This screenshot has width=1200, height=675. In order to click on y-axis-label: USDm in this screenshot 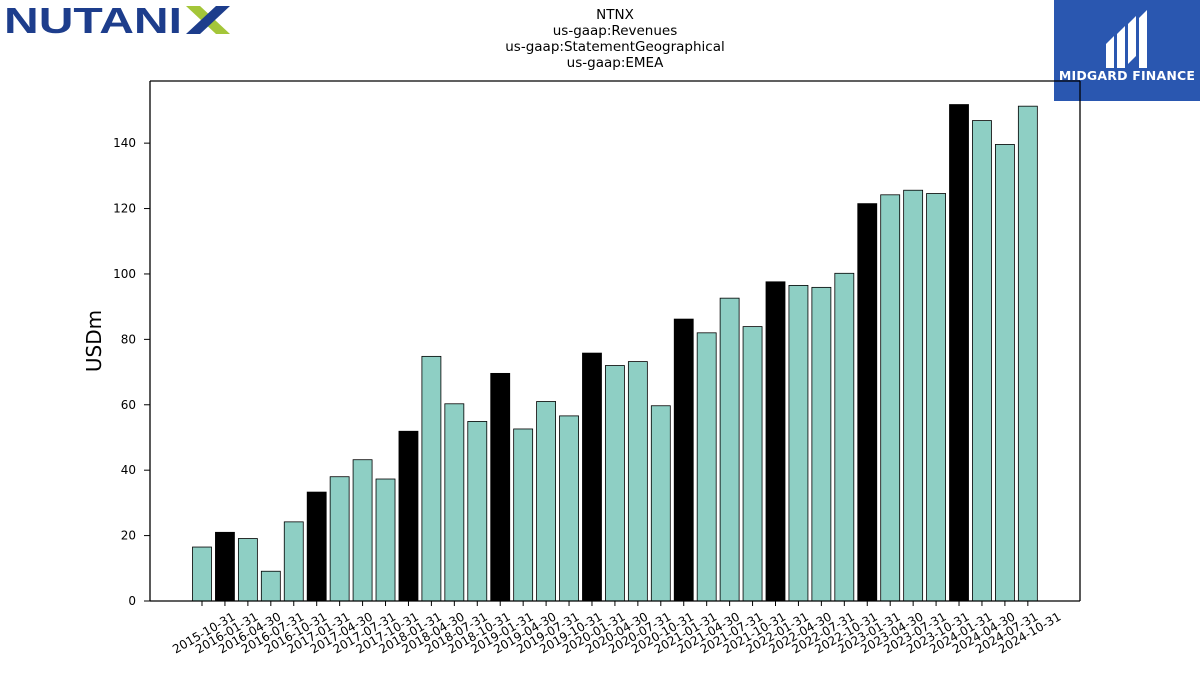, I will do `click(94, 341)`.